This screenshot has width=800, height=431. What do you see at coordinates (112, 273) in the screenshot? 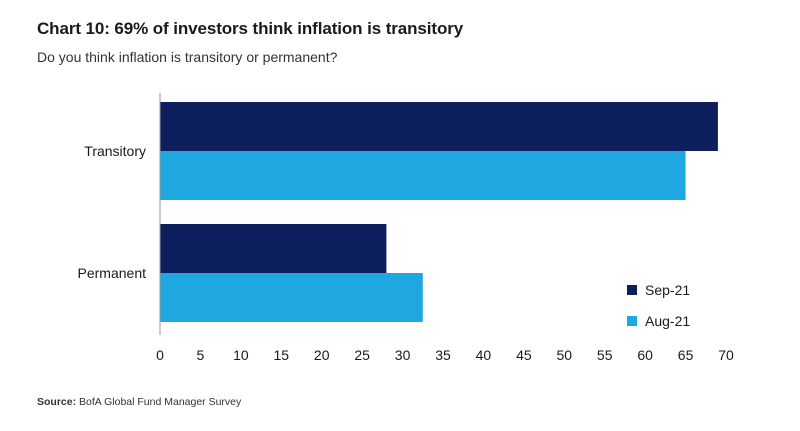
I see `category-label: Permanent` at bounding box center [112, 273].